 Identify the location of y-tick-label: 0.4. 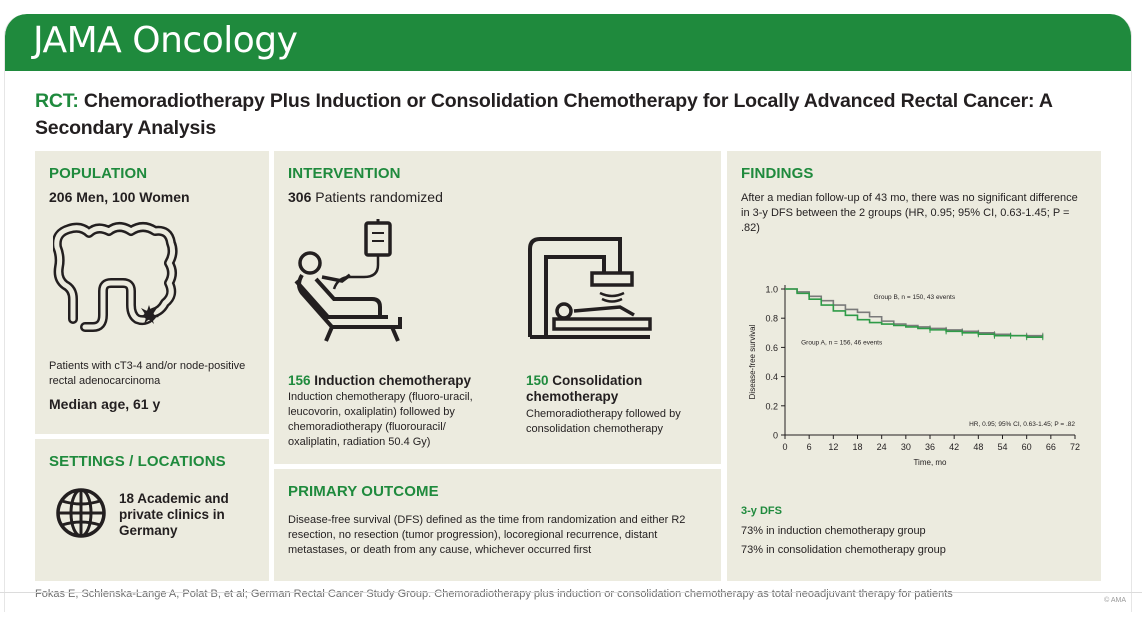
(771, 377).